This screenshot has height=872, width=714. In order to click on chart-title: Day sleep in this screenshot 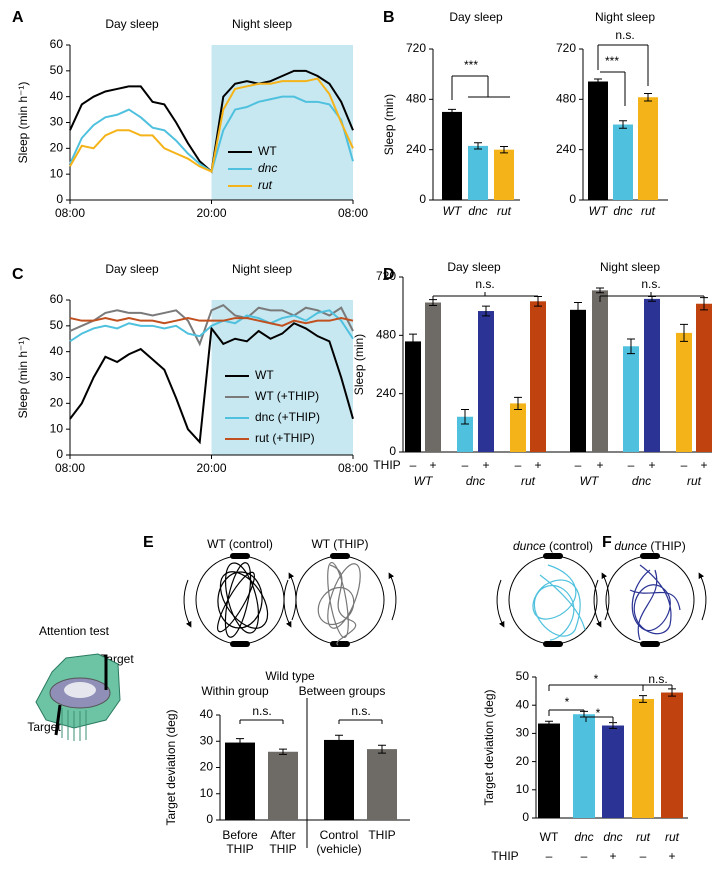, I will do `click(476, 17)`.